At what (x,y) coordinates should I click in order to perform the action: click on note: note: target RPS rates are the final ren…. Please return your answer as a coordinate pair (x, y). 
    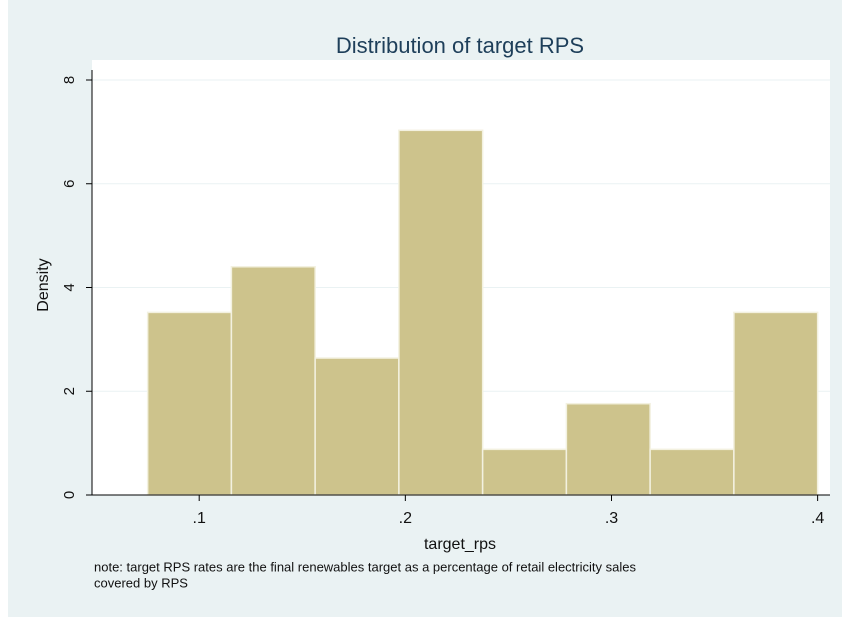
    Looking at the image, I should click on (365, 566).